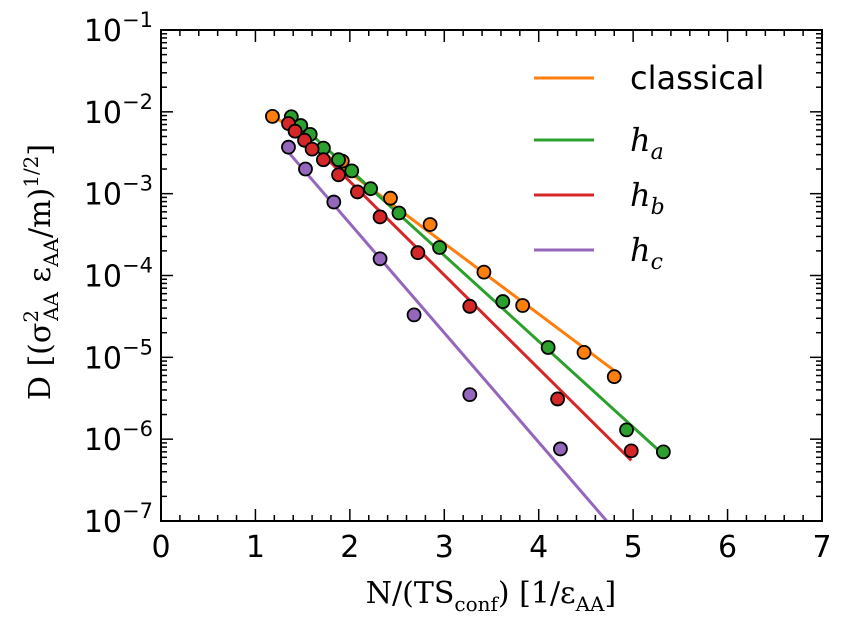 This screenshot has width=846, height=620. What do you see at coordinates (727, 547) in the screenshot?
I see `x-tick-label: 6` at bounding box center [727, 547].